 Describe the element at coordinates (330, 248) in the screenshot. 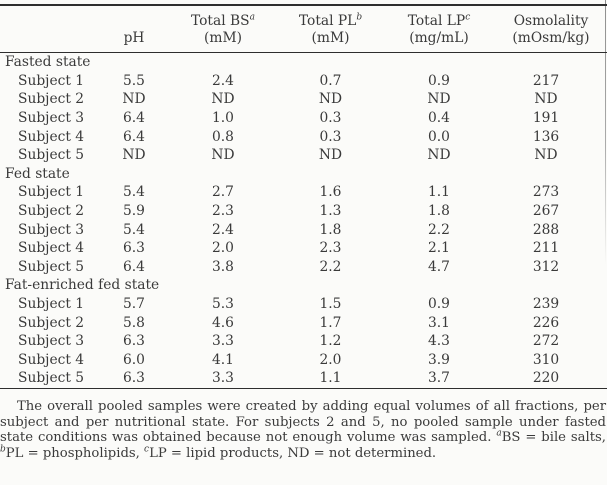

I see `table-cell: 2.3` at that location.